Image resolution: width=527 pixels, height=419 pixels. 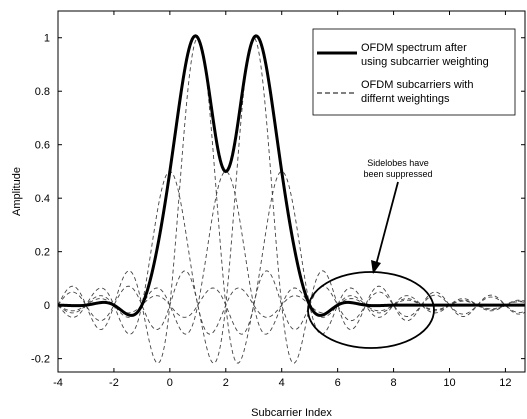 What do you see at coordinates (114, 383) in the screenshot?
I see `x-tick-label: -2` at bounding box center [114, 383].